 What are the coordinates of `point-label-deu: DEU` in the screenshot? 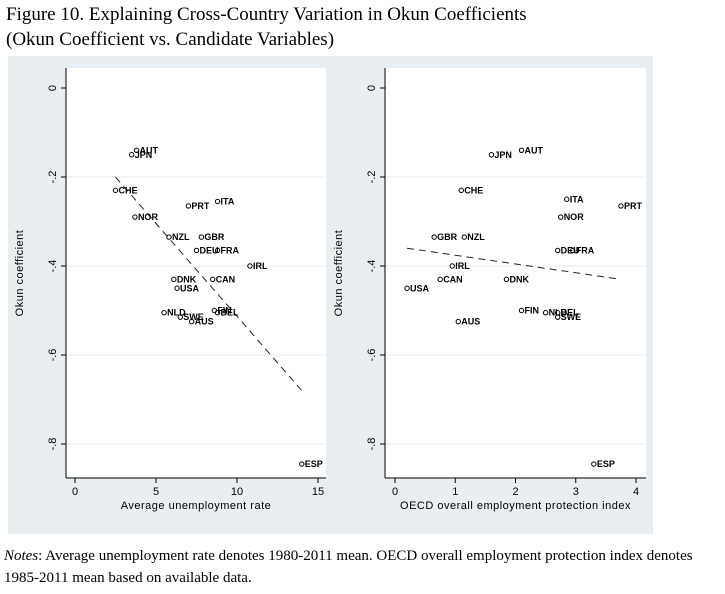 It's located at (209, 250).